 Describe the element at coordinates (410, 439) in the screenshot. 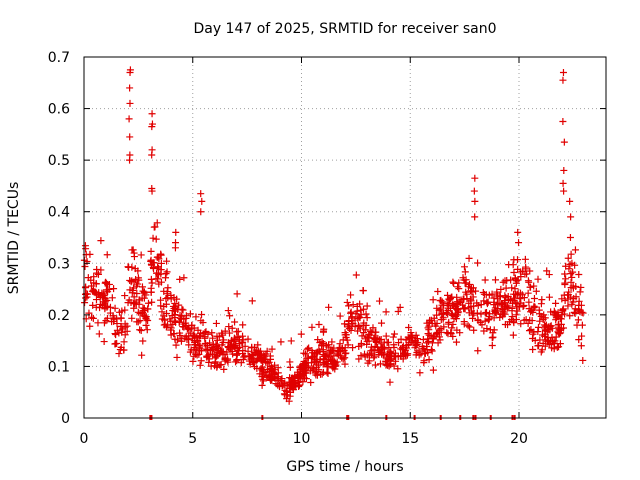

I see `x-tick-label: 15` at that location.